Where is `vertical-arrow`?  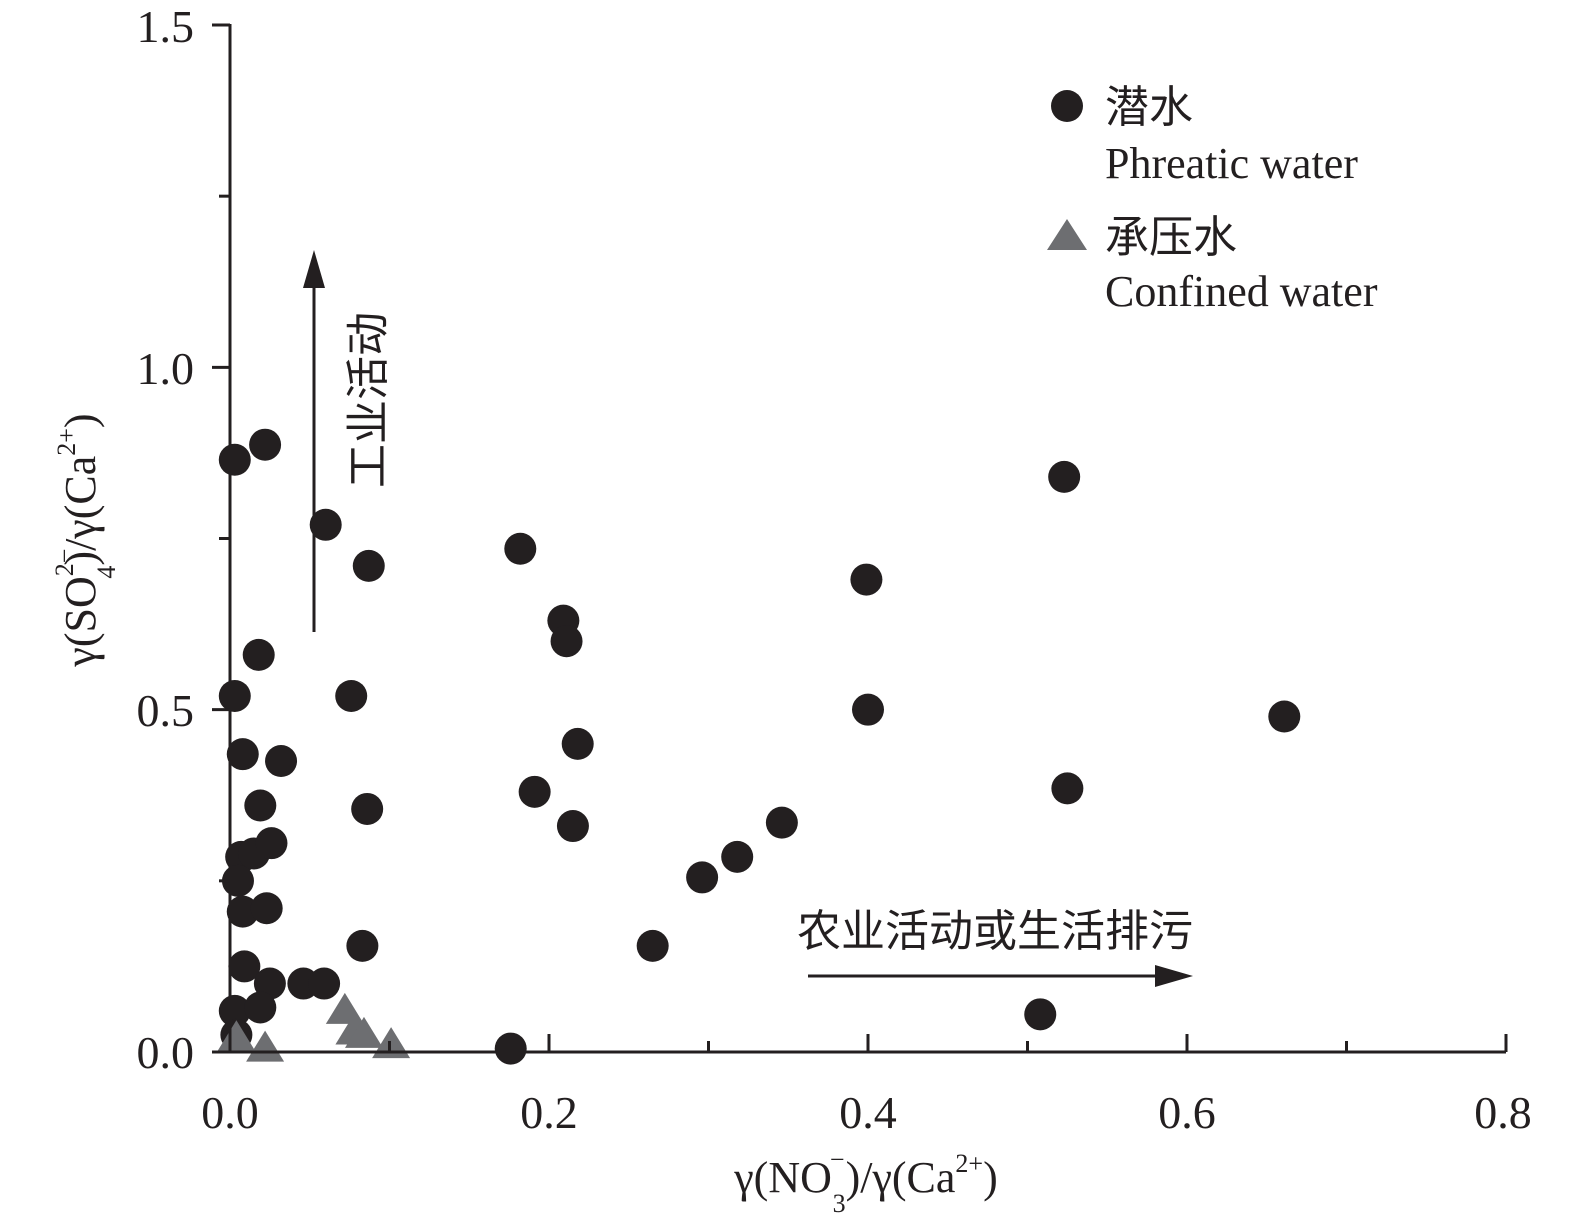 vertical-arrow is located at coordinates (314, 441).